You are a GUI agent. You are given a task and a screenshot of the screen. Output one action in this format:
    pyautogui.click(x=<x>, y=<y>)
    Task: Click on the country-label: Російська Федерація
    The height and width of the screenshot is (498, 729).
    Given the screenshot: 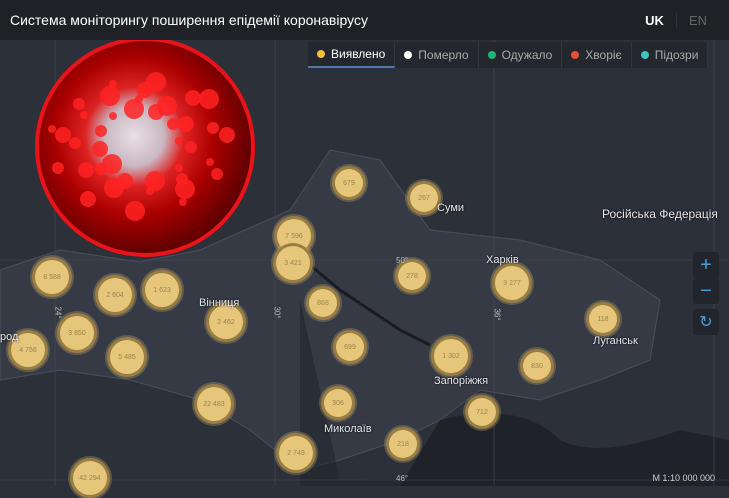 What is the action you would take?
    pyautogui.click(x=660, y=214)
    